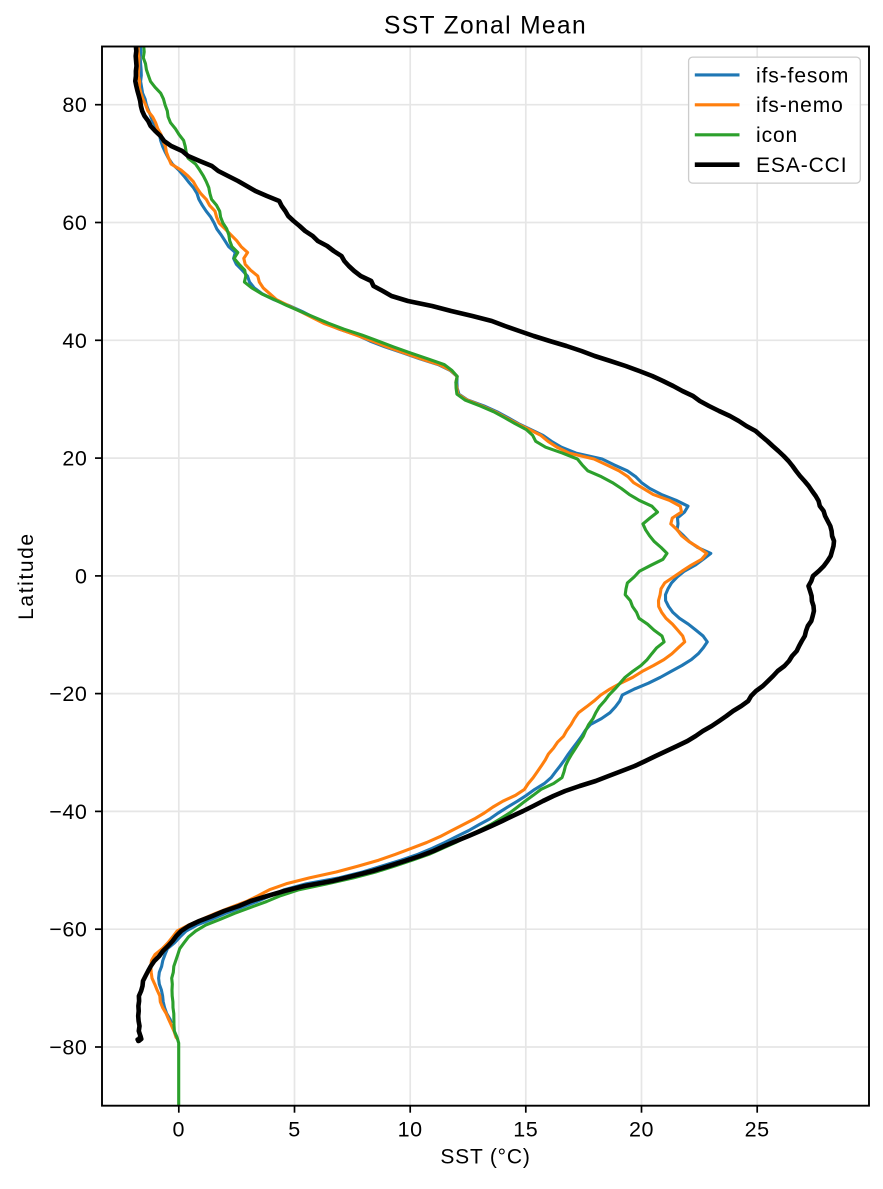 The height and width of the screenshot is (1189, 883). What do you see at coordinates (74, 341) in the screenshot?
I see `svg-text: 40` at bounding box center [74, 341].